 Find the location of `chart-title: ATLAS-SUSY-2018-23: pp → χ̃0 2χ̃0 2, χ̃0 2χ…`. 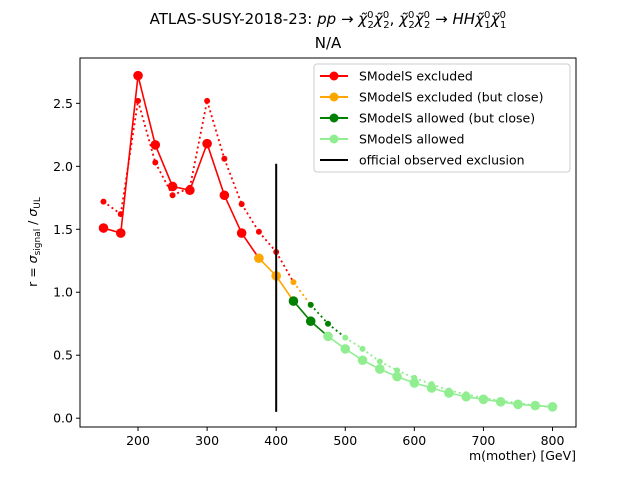

chart-title: ATLAS-SUSY-2018-23: pp → χ̃0 2χ̃0 2, χ̃0 2χ… is located at coordinates (328, 20).